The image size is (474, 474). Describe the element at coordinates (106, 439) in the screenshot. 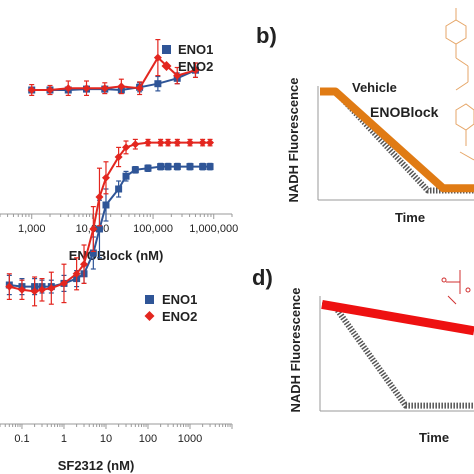

I see `x-tick-label: 10` at that location.